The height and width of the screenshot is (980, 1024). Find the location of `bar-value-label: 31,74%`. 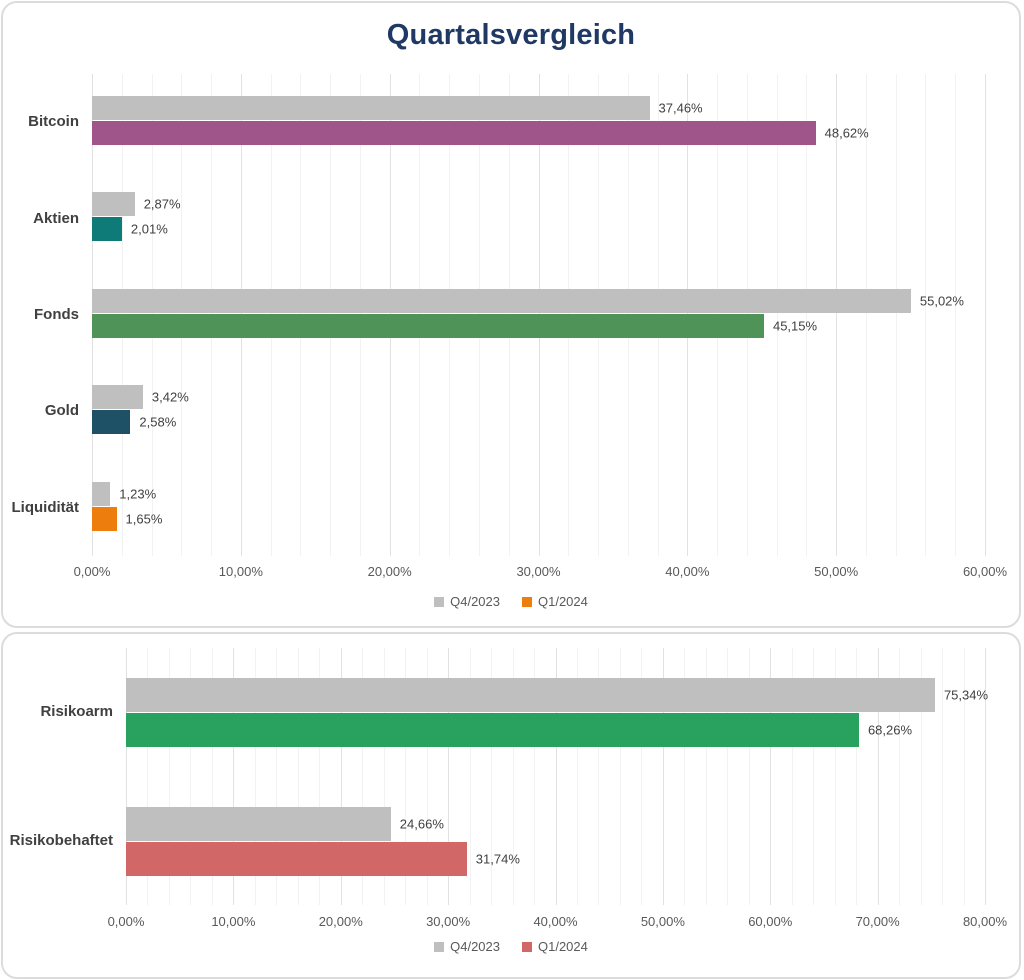

bar-value-label: 31,74% is located at coordinates (497, 858).